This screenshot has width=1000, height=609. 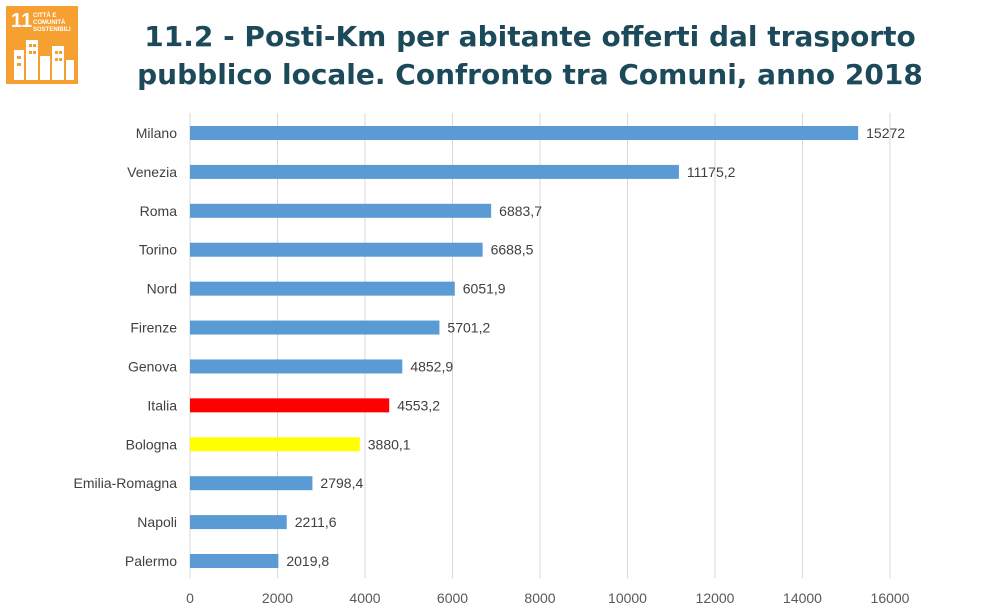 I want to click on x-tick-label: 4000, so click(x=364, y=598).